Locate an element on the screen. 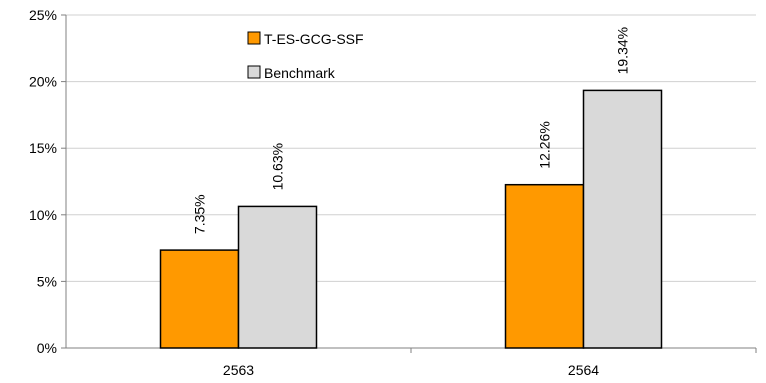 The image size is (766, 383). x-tick-label: 2563 is located at coordinates (238, 370).